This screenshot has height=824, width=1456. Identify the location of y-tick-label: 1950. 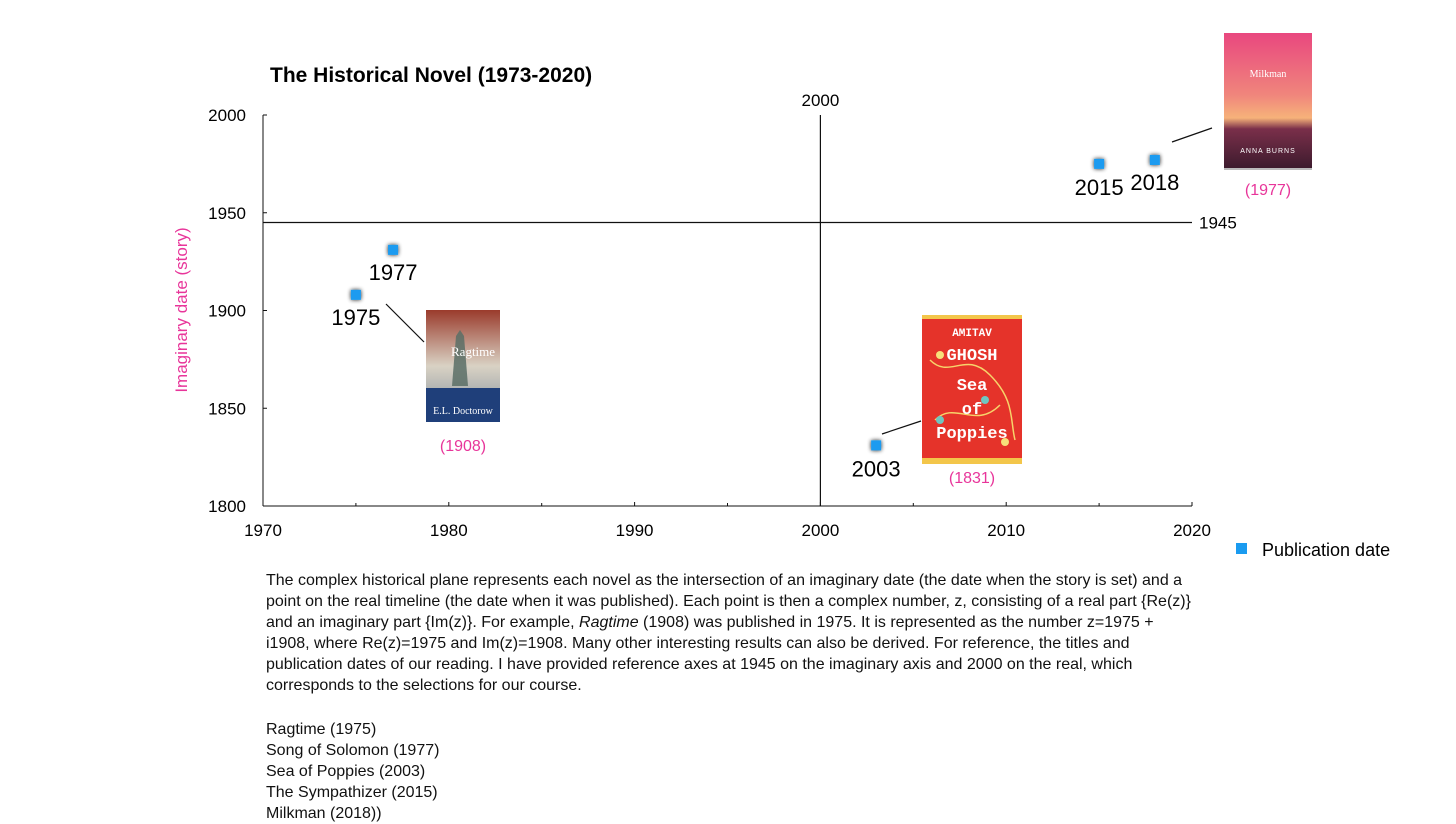
(227, 213).